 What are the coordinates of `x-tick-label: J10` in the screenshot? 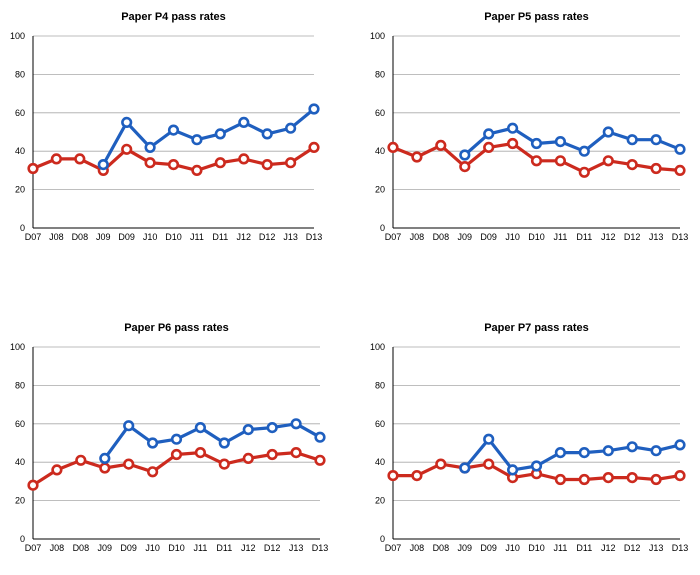 It's located at (150, 237).